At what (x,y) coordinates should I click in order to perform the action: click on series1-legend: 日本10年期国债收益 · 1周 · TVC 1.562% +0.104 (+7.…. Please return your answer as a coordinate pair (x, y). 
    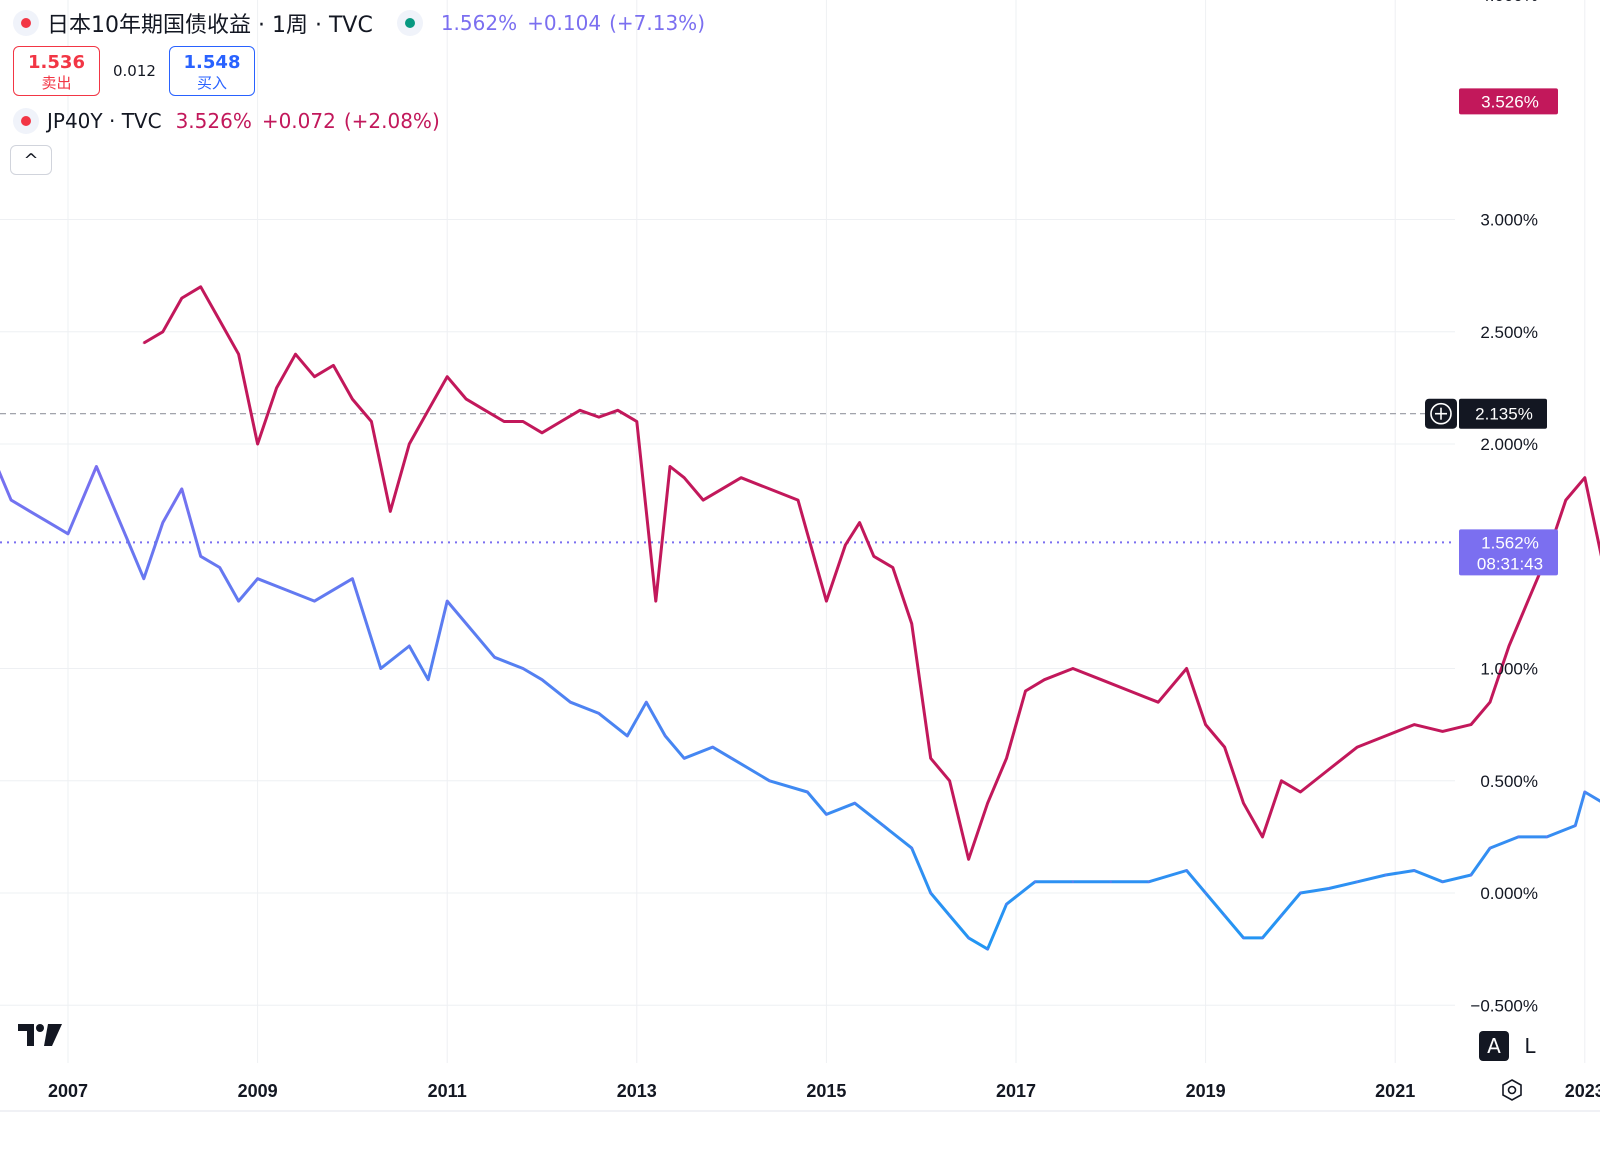
    Looking at the image, I should click on (359, 23).